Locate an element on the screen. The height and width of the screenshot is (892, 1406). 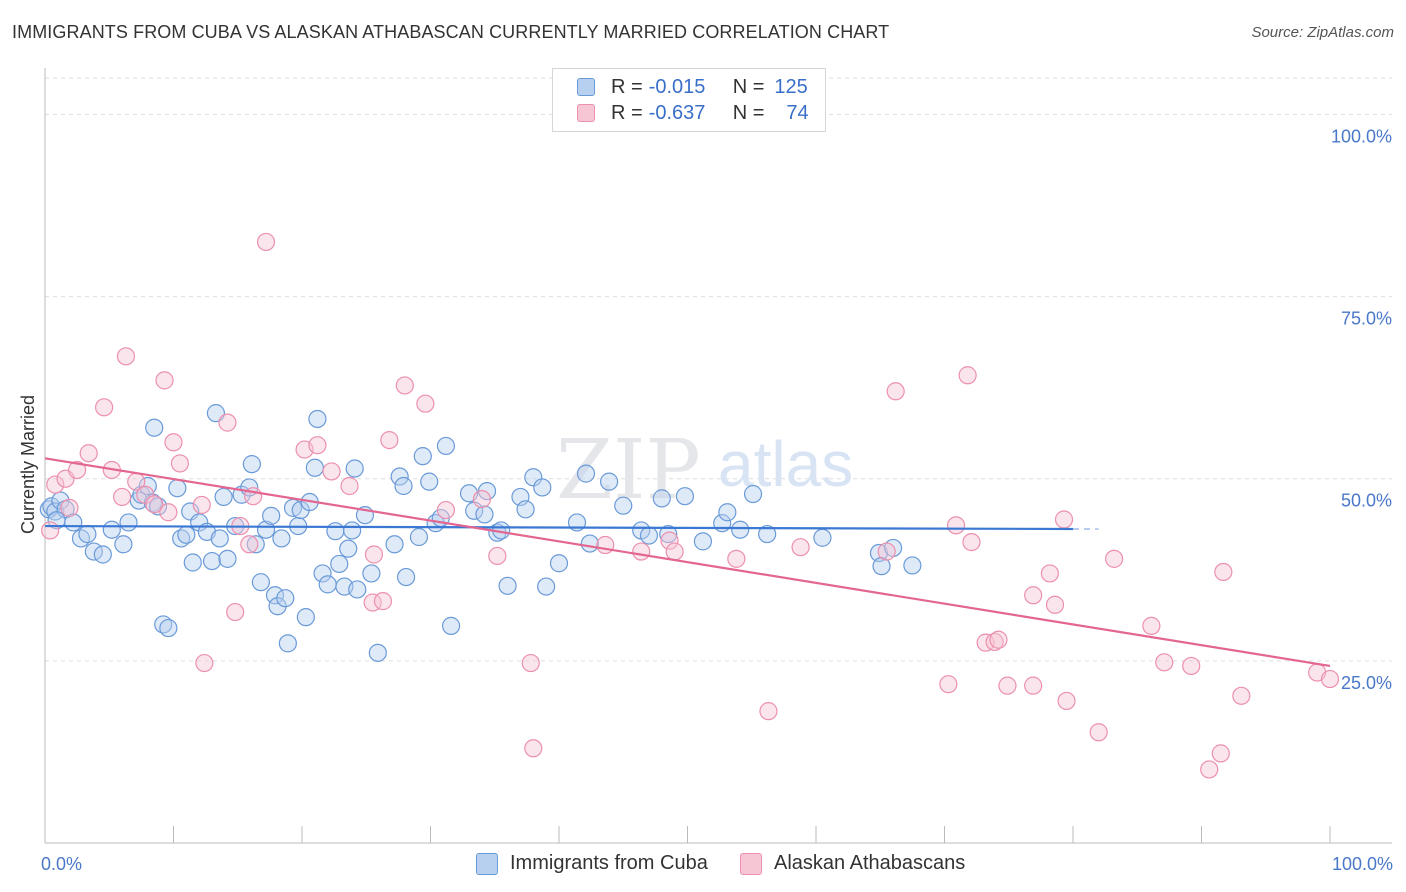
x-tick-label-min: 0.0% is located at coordinates (61, 864).